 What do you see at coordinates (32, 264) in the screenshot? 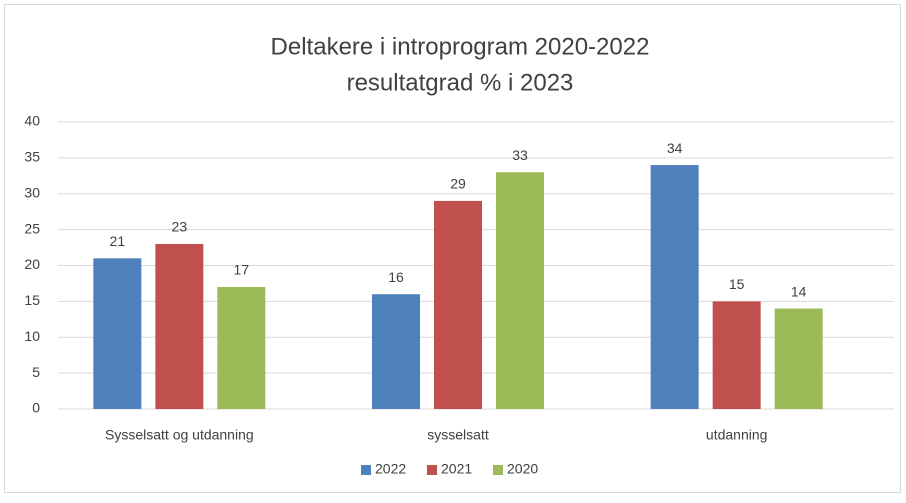
I see `y-tick-label: 20` at bounding box center [32, 264].